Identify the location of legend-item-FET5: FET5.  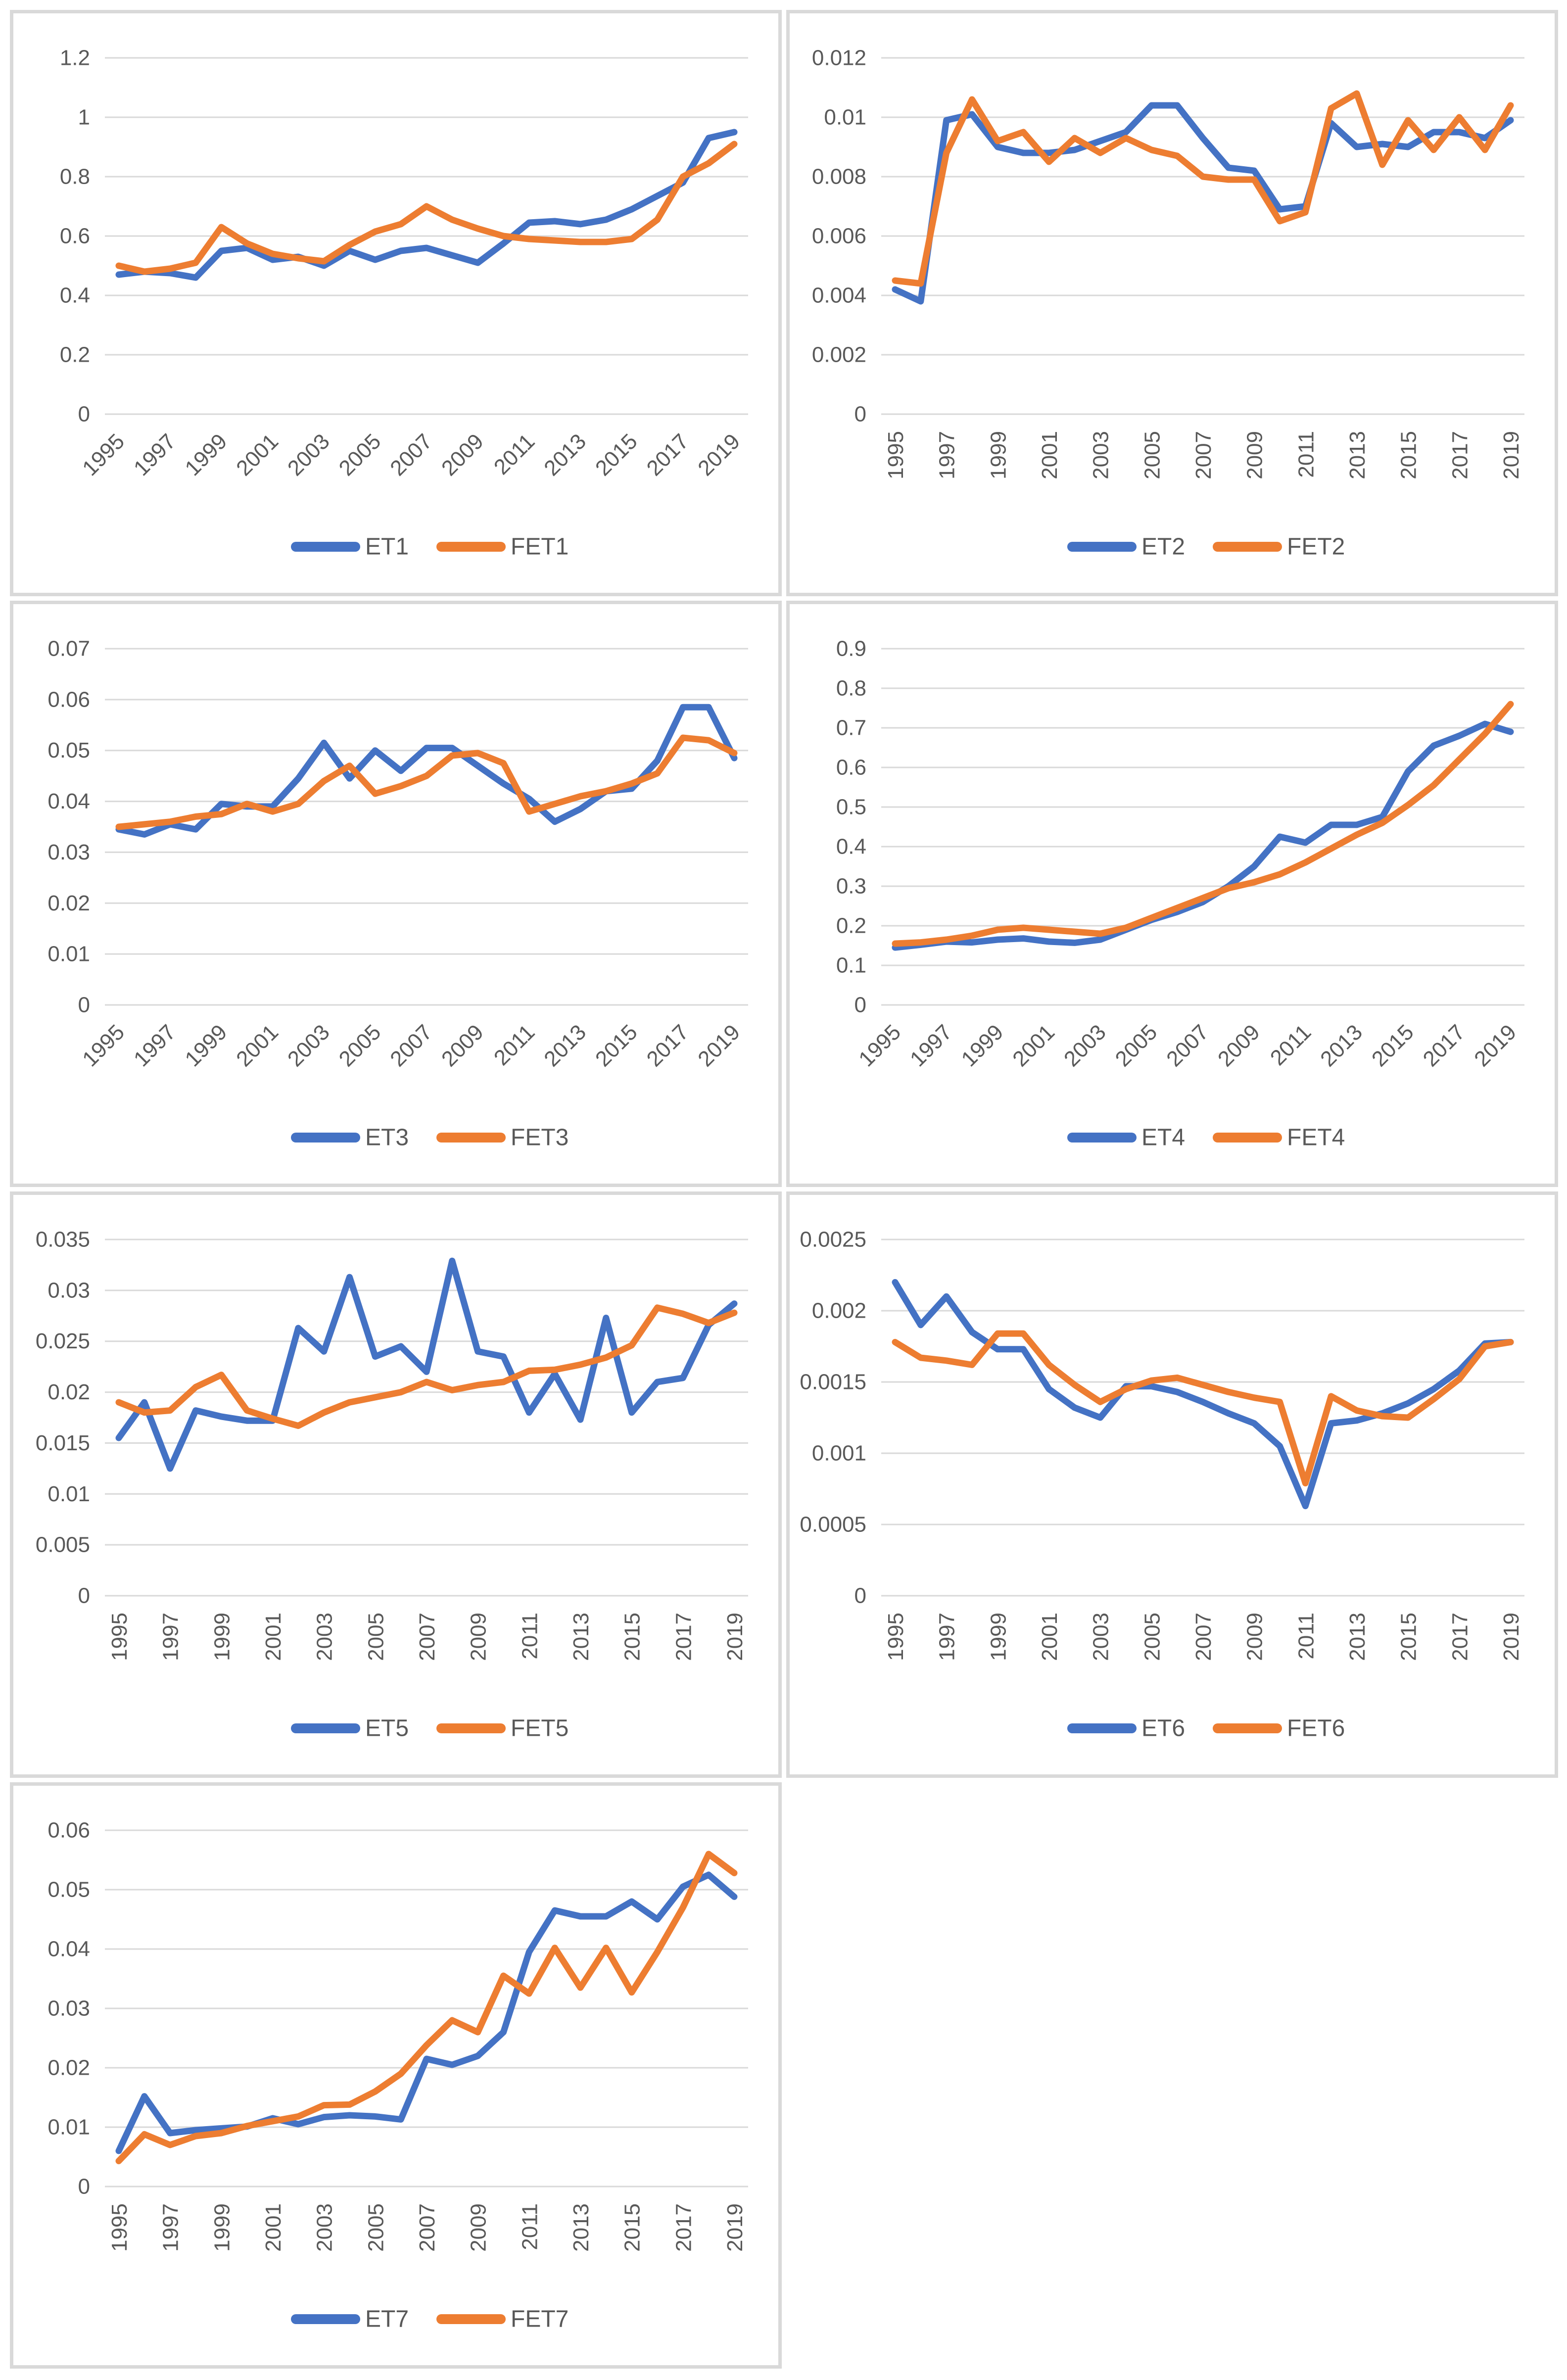
(502, 1729).